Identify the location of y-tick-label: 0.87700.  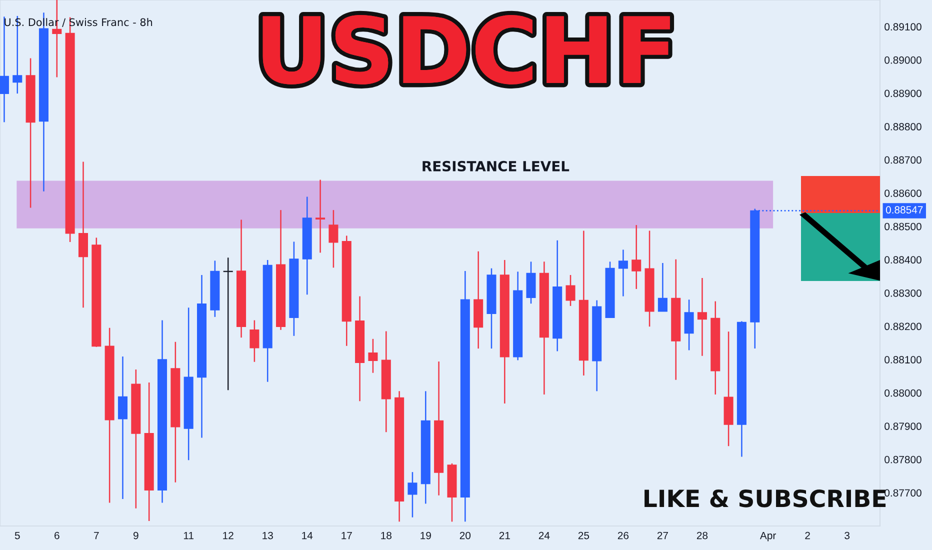
(903, 493).